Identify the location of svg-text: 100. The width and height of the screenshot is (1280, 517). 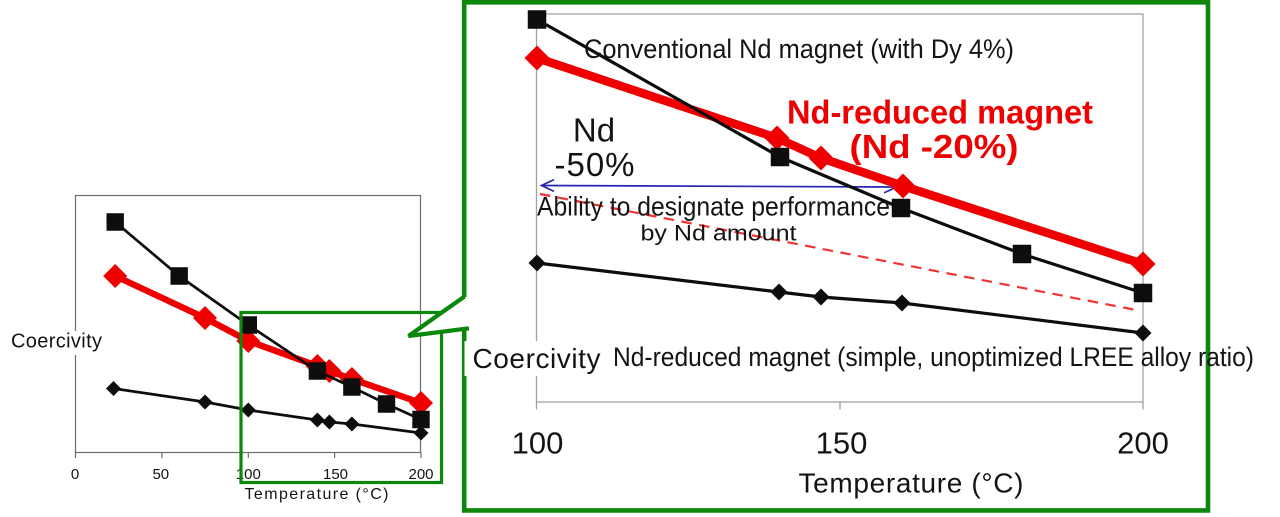
(538, 443).